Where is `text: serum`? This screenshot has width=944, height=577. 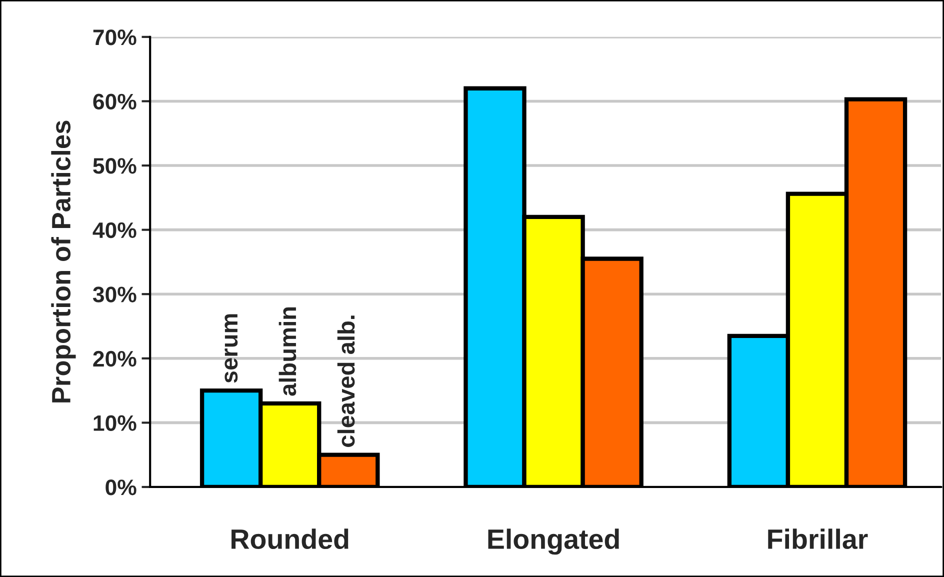
text: serum is located at coordinates (231, 348).